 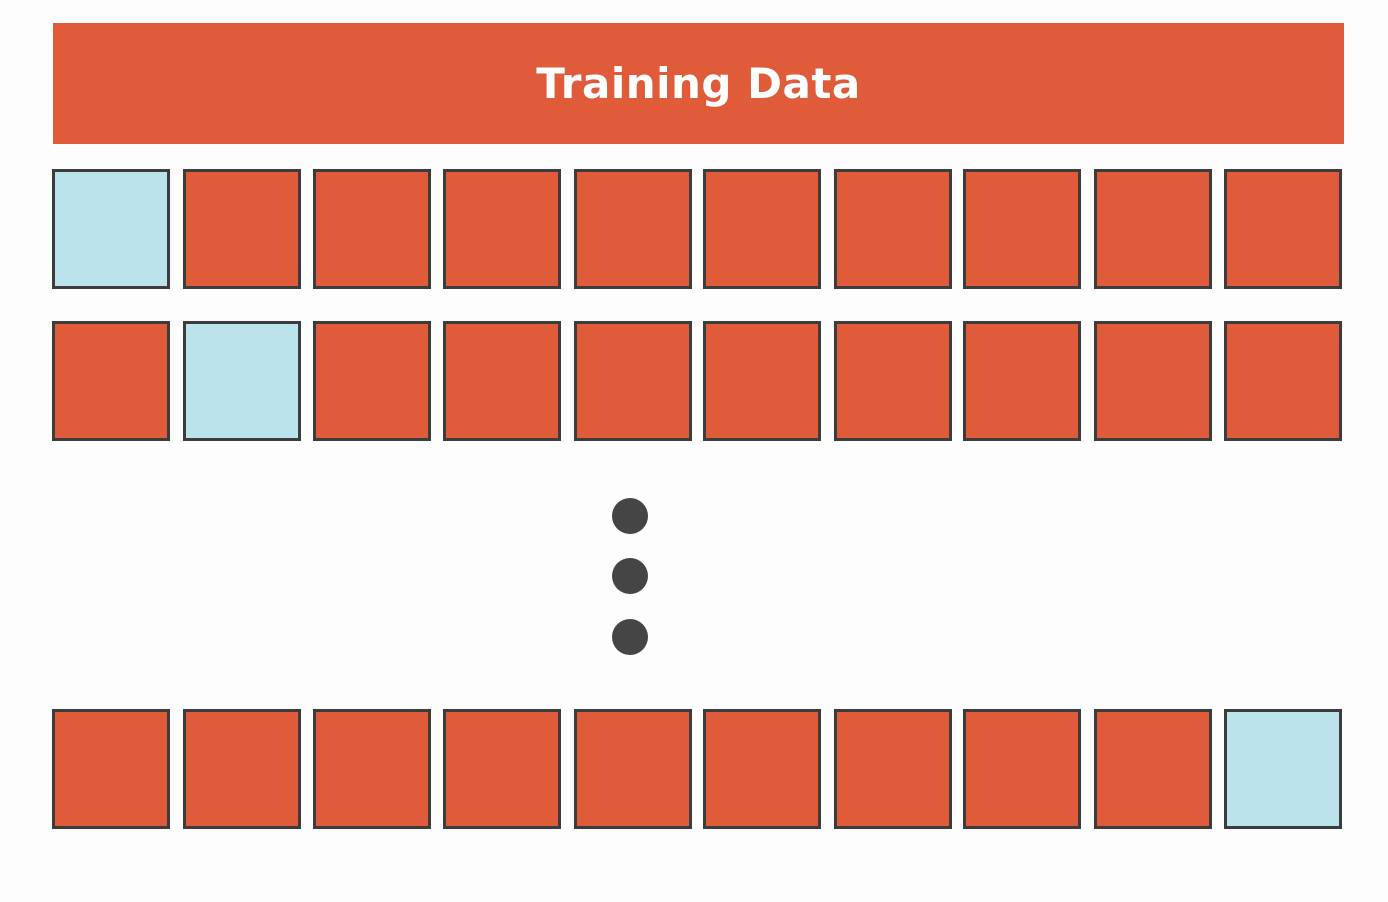 I want to click on header-title: Training Data, so click(x=698, y=83).